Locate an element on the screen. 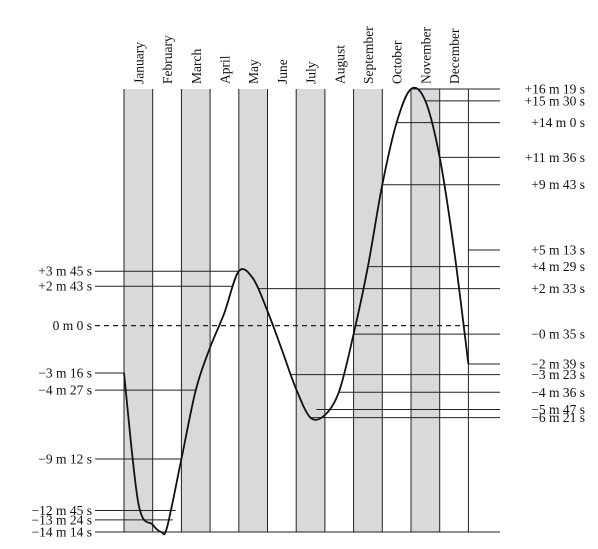 This screenshot has height=549, width=598. value-label-left-minus-4-m-27-s: −4 m 27 s is located at coordinates (65, 390).